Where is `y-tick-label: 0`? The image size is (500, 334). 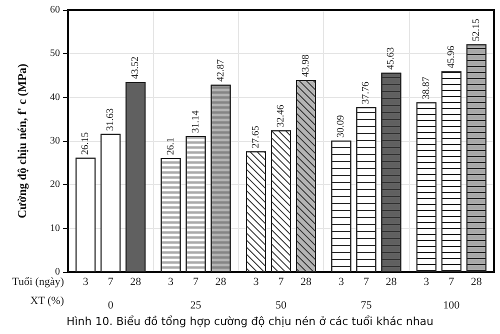
y-tick-label: 0 is located at coordinates (57, 272).